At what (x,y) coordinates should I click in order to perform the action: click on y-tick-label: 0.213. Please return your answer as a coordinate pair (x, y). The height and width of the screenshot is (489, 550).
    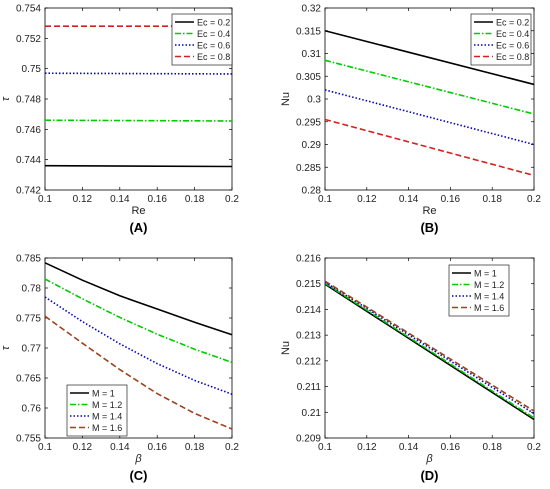
    Looking at the image, I should click on (308, 336).